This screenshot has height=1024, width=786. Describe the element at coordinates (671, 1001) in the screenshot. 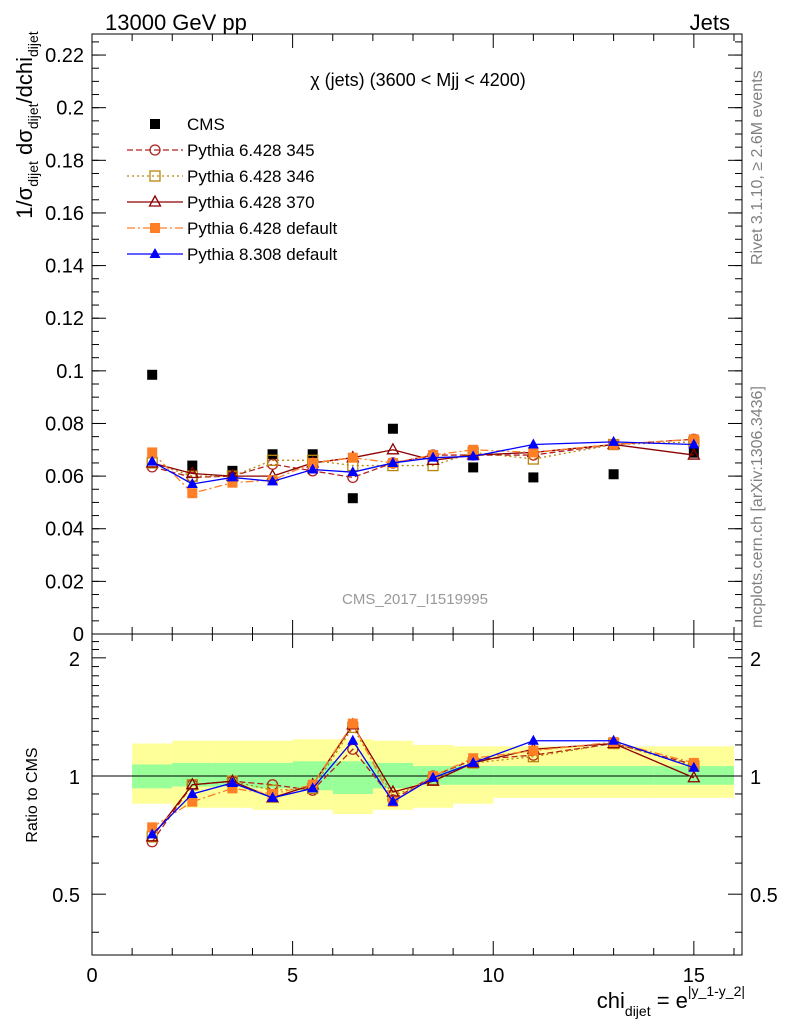

I see `svg-text: chidijet = e|y_1-y_2|` at that location.